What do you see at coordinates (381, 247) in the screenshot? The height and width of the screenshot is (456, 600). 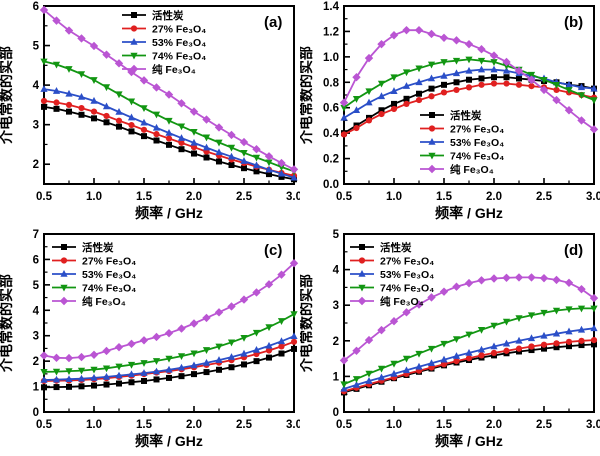 I see `legend-item-activated-carbon: 活性炭` at bounding box center [381, 247].